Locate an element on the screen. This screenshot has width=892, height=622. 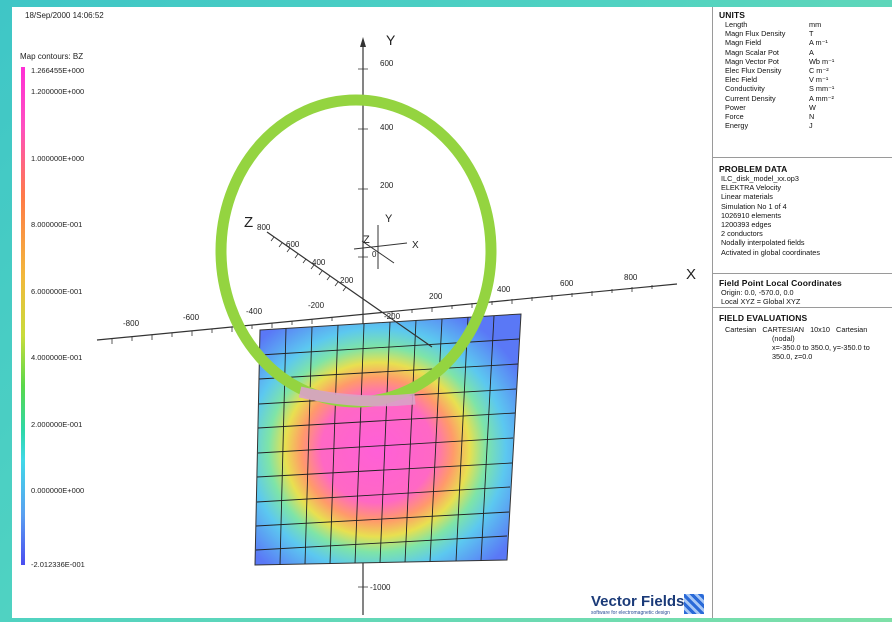
units-row: Energy J is located at coordinates (805, 125).